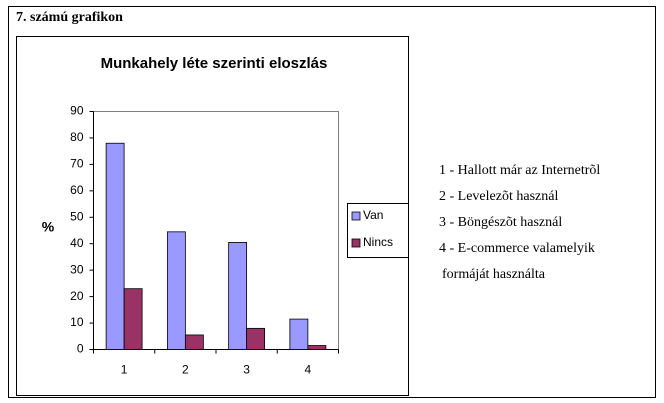 The height and width of the screenshot is (403, 664). I want to click on y-tick-label: 90, so click(77, 111).